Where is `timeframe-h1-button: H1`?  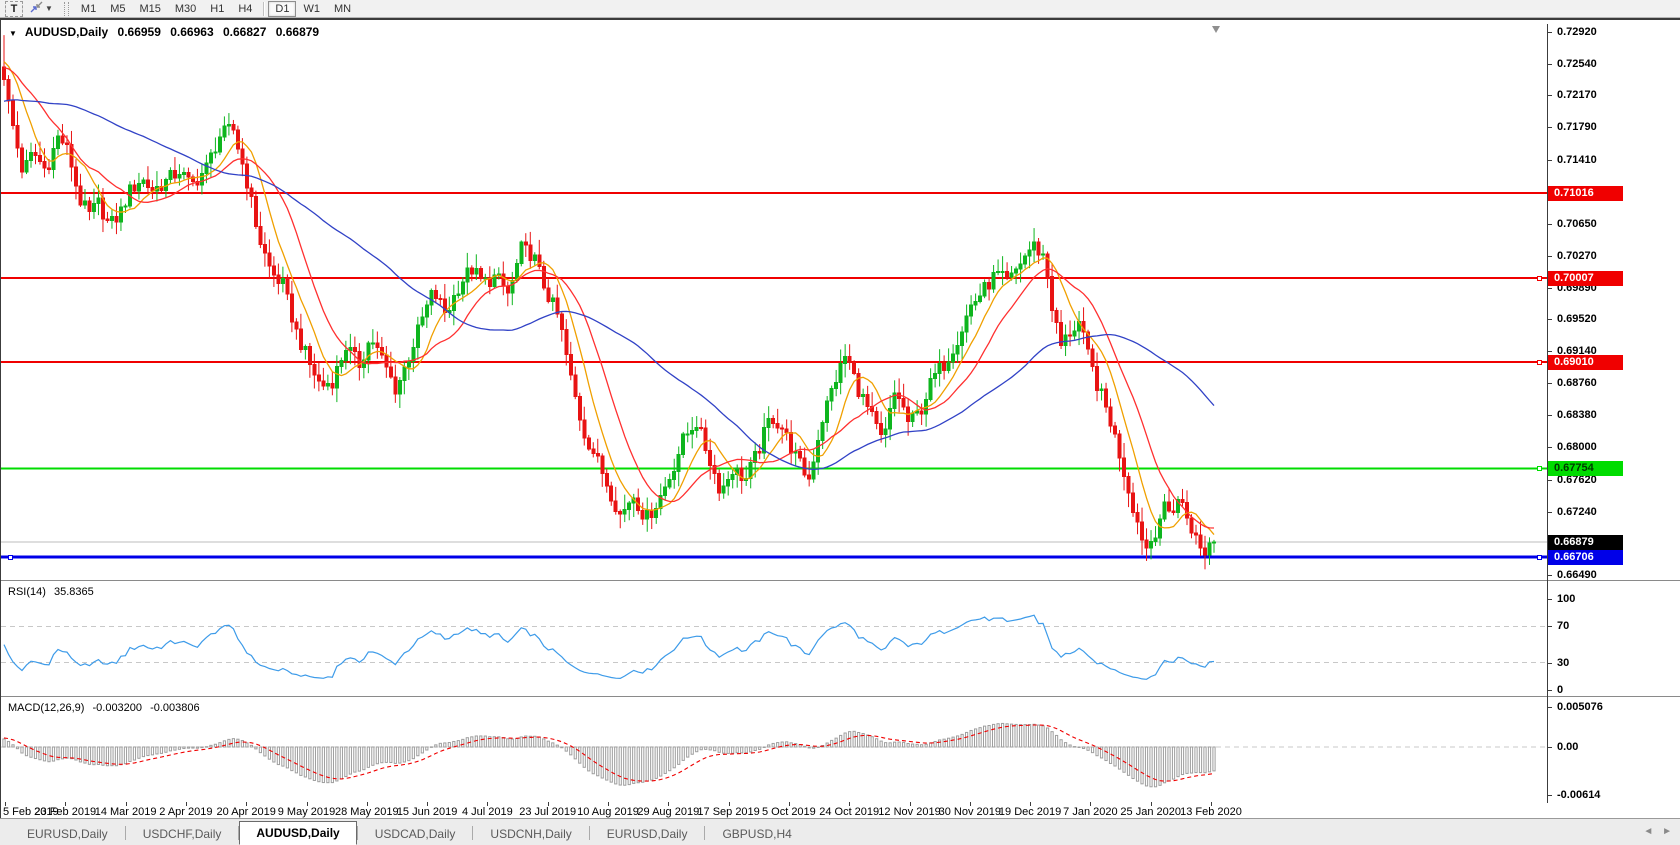 timeframe-h1-button: H1 is located at coordinates (217, 9).